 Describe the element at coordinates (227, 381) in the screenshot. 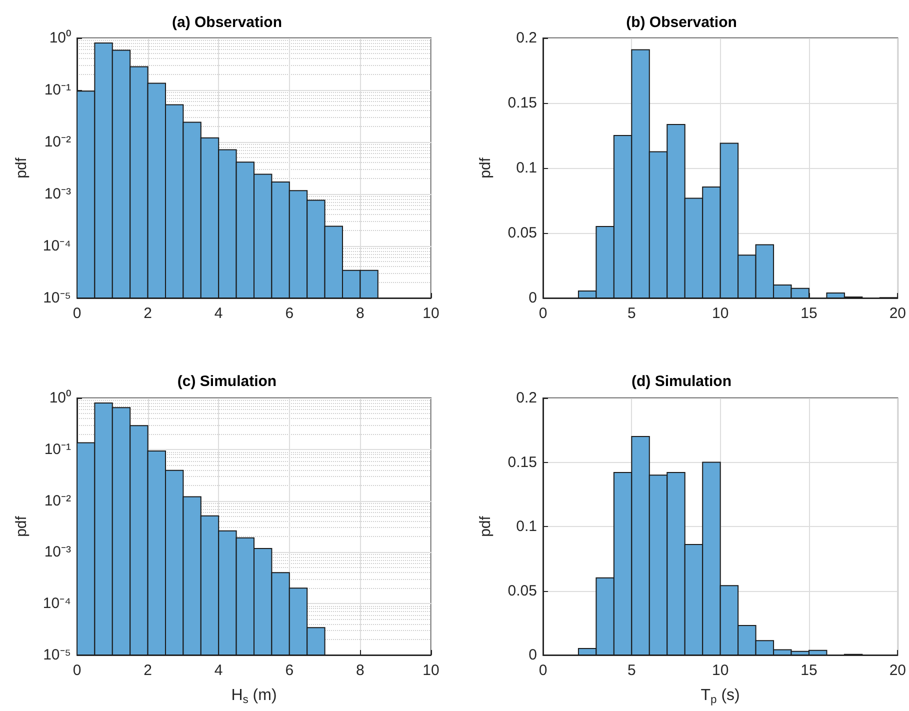

I see `chart-title: (c) Simulation` at that location.